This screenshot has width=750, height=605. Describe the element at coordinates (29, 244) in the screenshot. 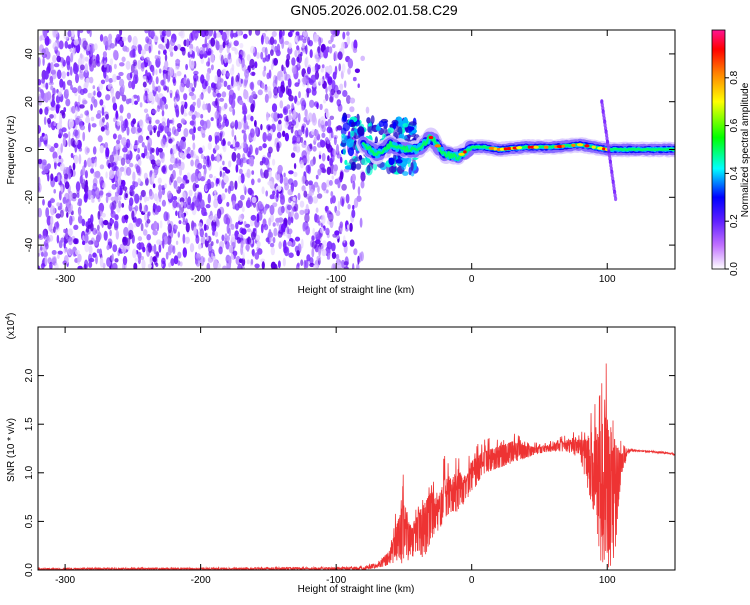

I see `spectrogram-y-tick-label: -40` at that location.